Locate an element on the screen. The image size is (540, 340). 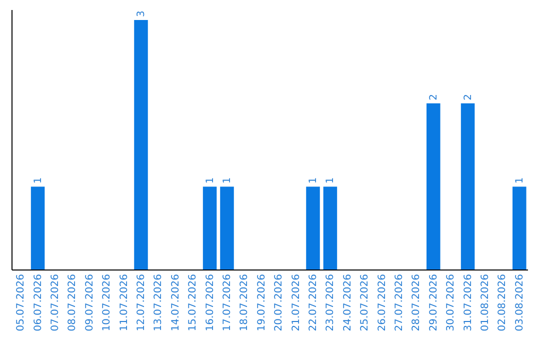
x-tick-label: 29.07.2026 is located at coordinates (434, 303).